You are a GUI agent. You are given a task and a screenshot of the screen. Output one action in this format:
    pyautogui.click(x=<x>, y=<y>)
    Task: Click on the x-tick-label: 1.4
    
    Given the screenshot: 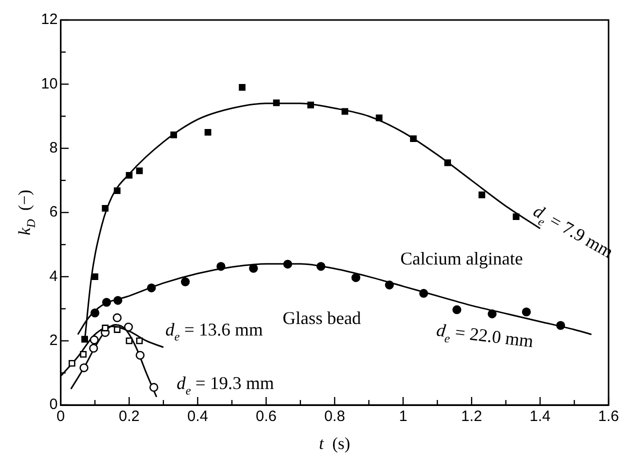 What is the action you would take?
    pyautogui.click(x=540, y=417)
    